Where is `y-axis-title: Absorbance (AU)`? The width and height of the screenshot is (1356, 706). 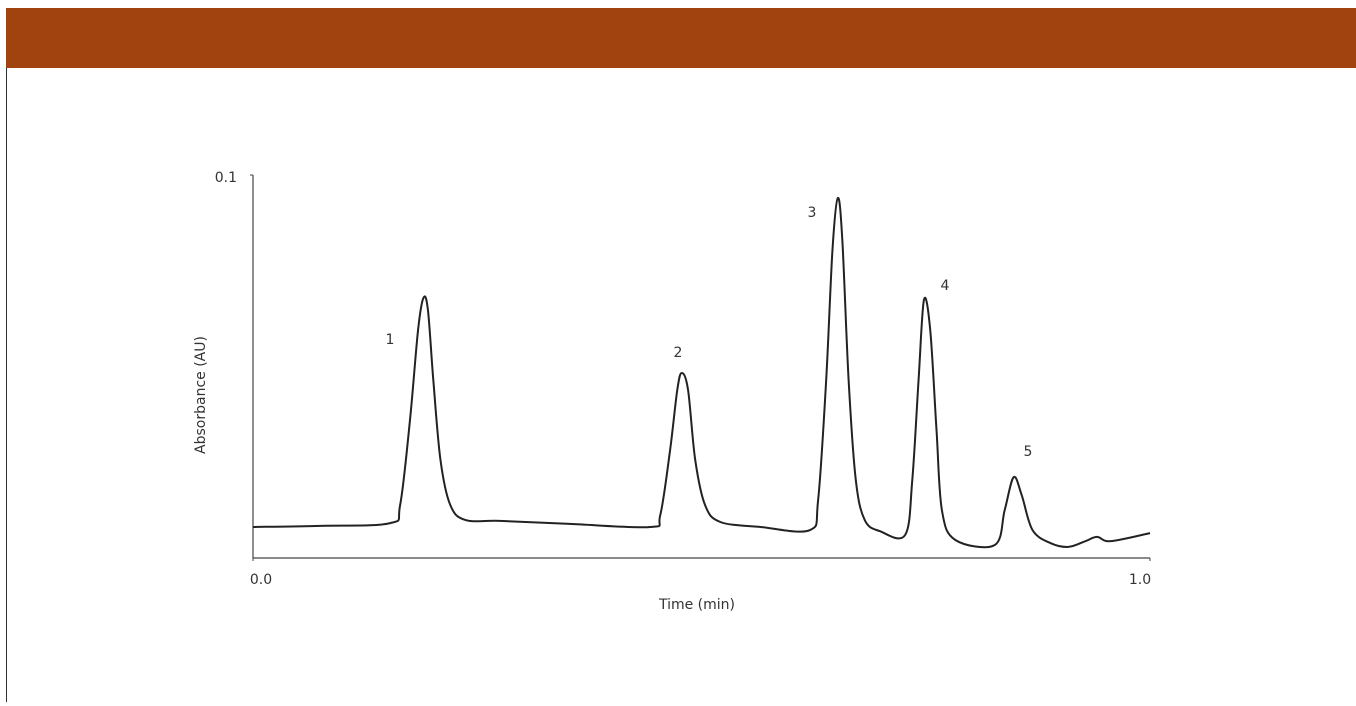
y-axis-title: Absorbance (AU) is located at coordinates (201, 395).